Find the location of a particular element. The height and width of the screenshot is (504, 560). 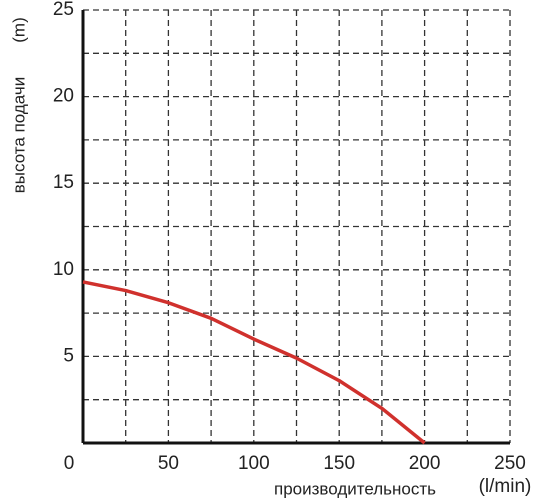

y-tick-label: 10 is located at coordinates (63, 269).